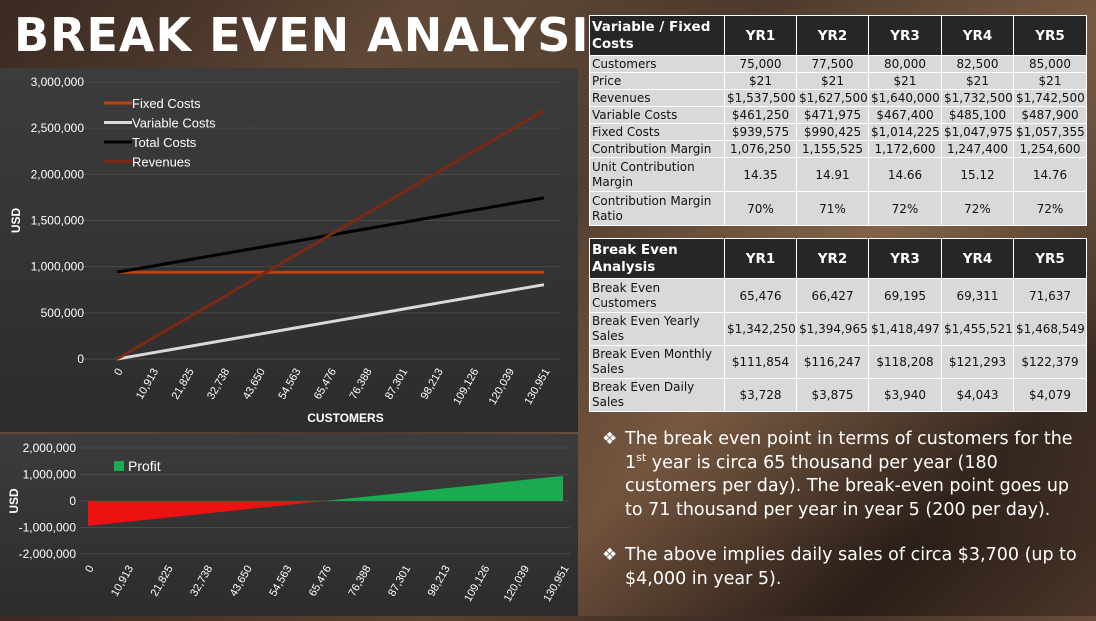  Describe the element at coordinates (905, 149) in the screenshot. I see `value-cell: 1,172,600` at that location.